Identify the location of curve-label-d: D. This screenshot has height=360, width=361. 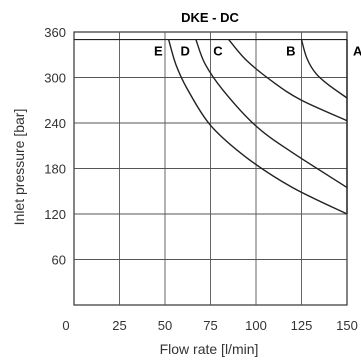
(185, 51).